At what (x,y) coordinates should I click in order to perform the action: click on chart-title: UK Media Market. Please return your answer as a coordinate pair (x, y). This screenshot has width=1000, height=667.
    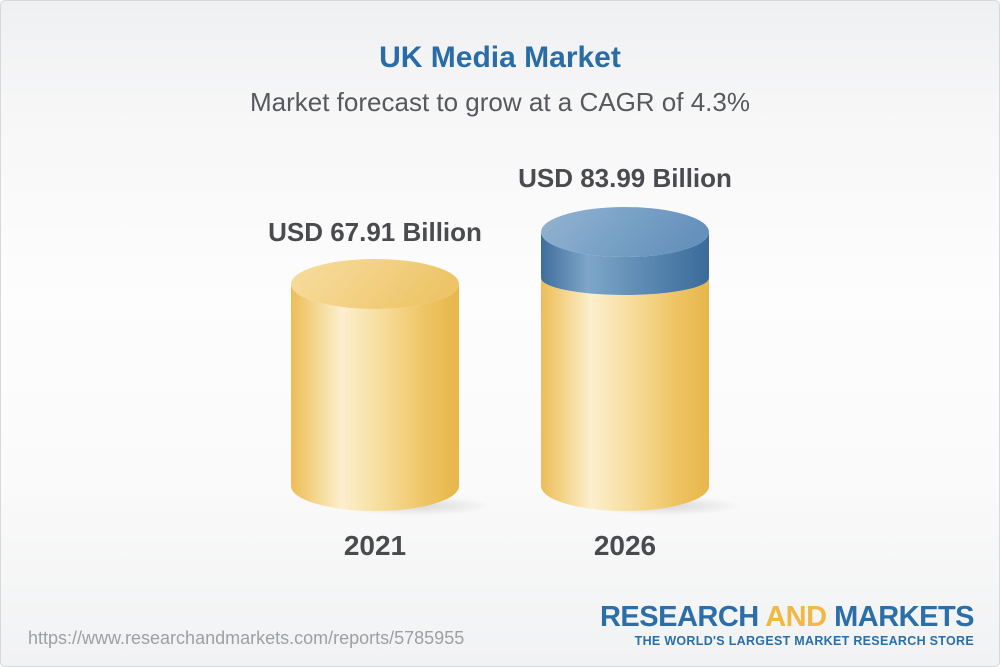
    Looking at the image, I should click on (500, 57).